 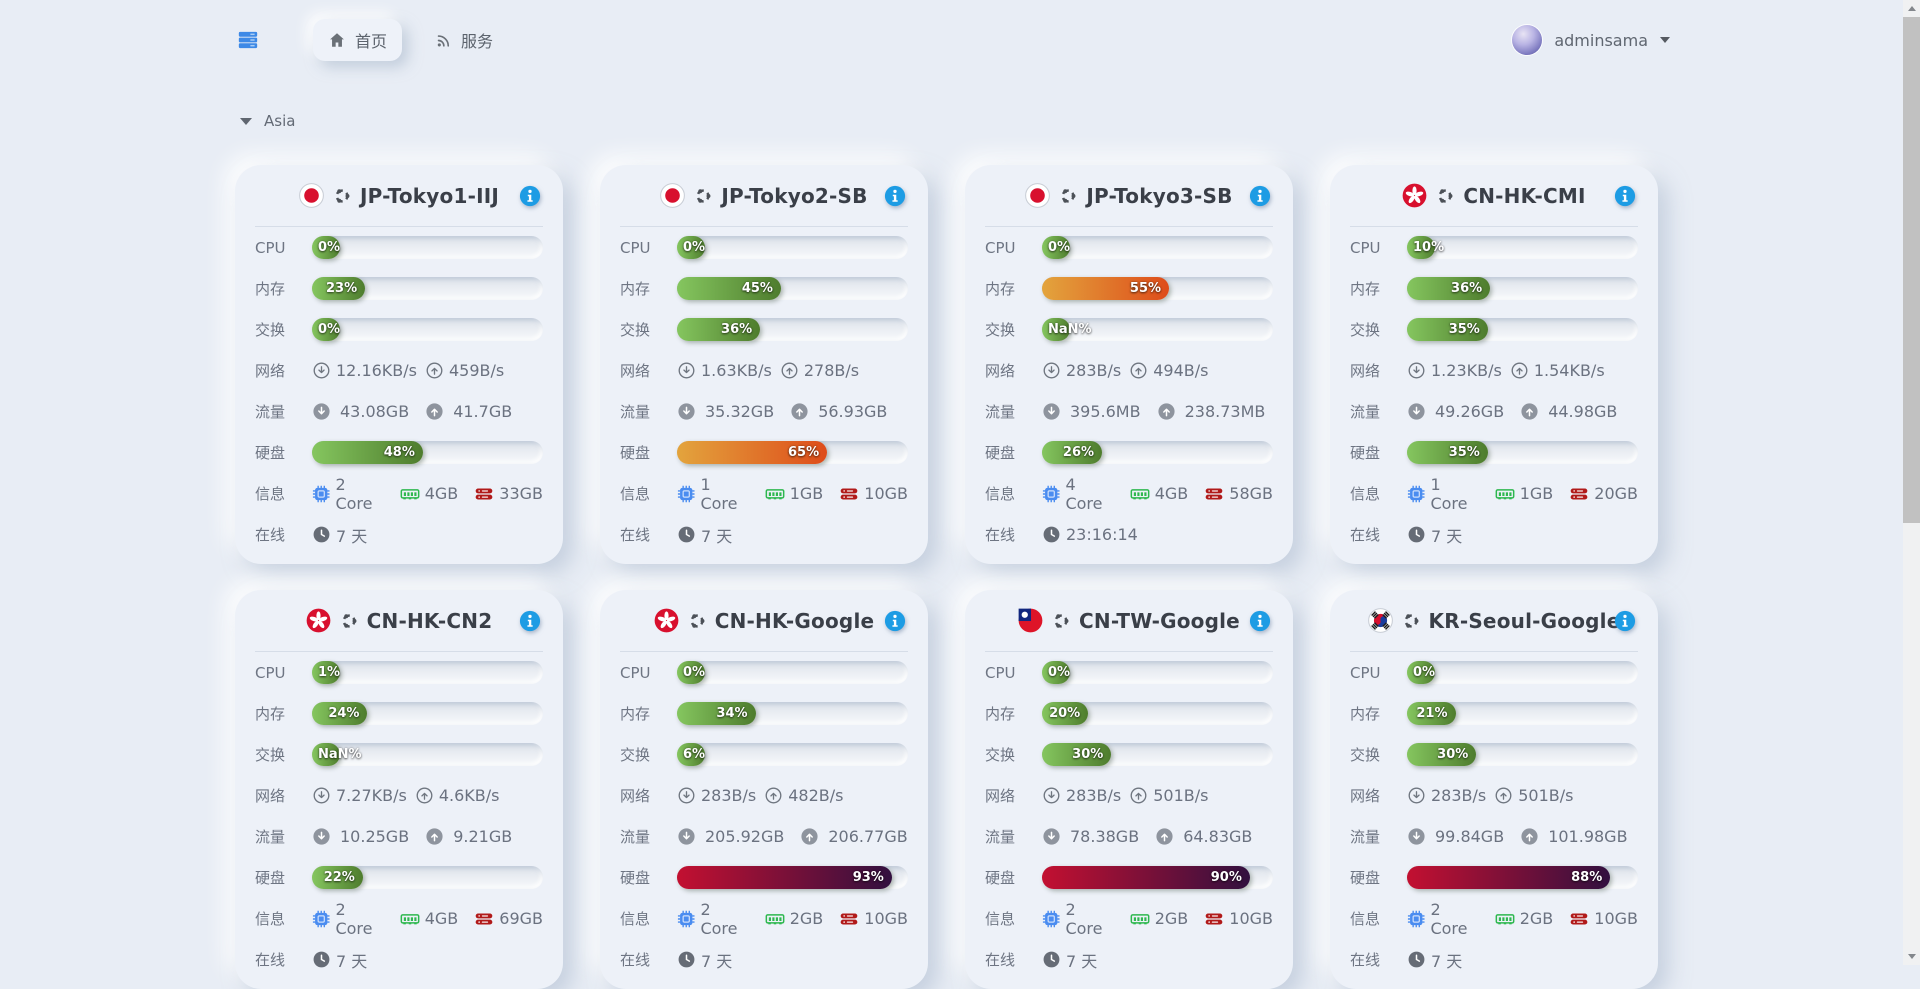 What do you see at coordinates (1494, 918) in the screenshot?
I see `info-row: 信息 2 Core 2GB 10GB` at bounding box center [1494, 918].